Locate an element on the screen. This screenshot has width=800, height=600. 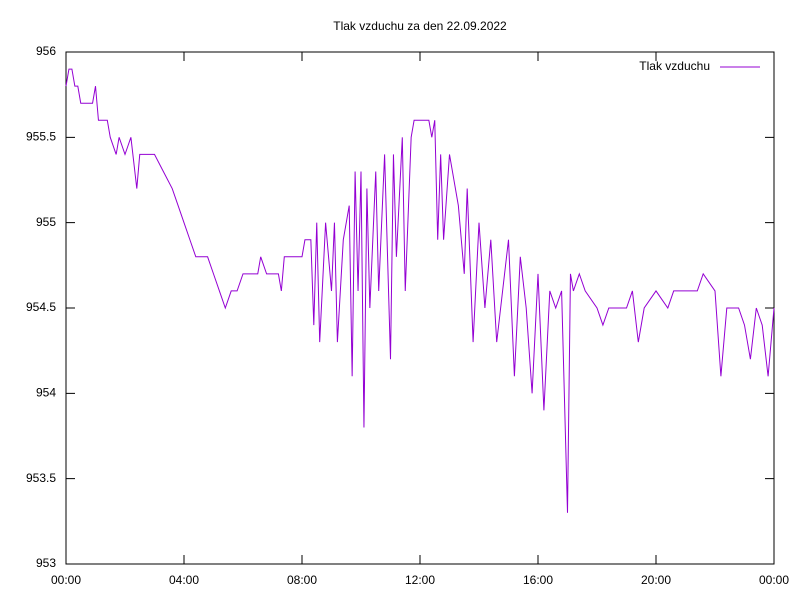
y-tick-label: 954.5 is located at coordinates (41, 307).